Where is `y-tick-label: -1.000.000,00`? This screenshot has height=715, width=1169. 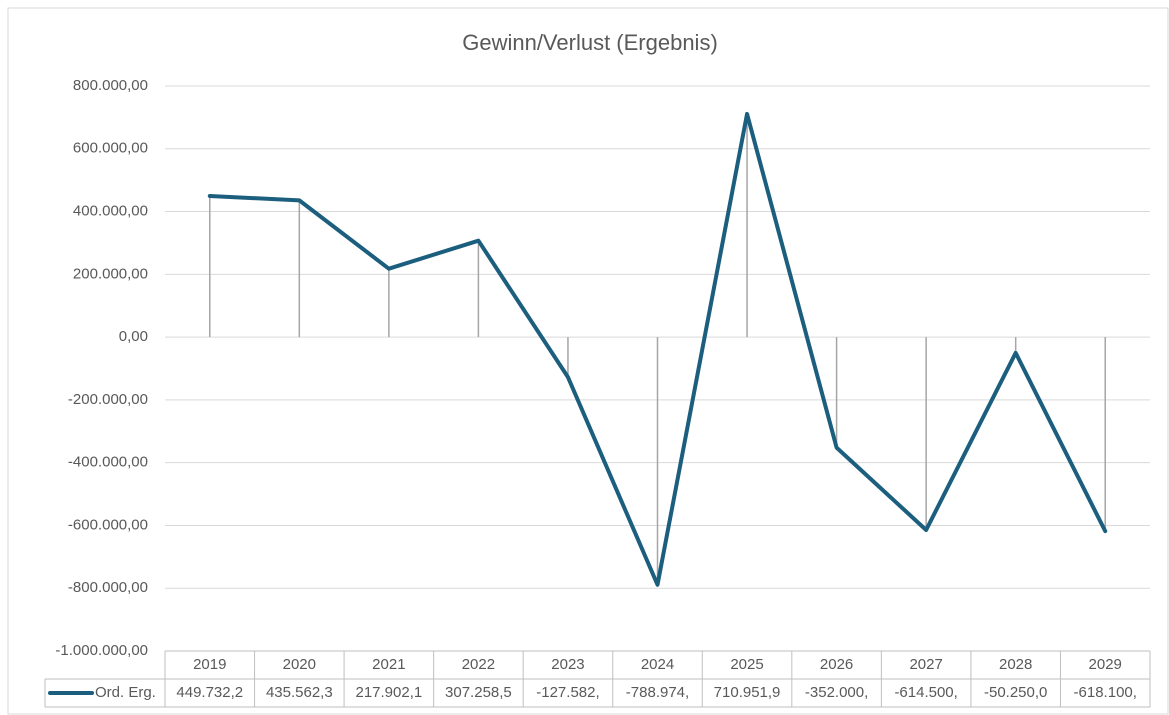 y-tick-label: -1.000.000,00 is located at coordinates (101, 650).